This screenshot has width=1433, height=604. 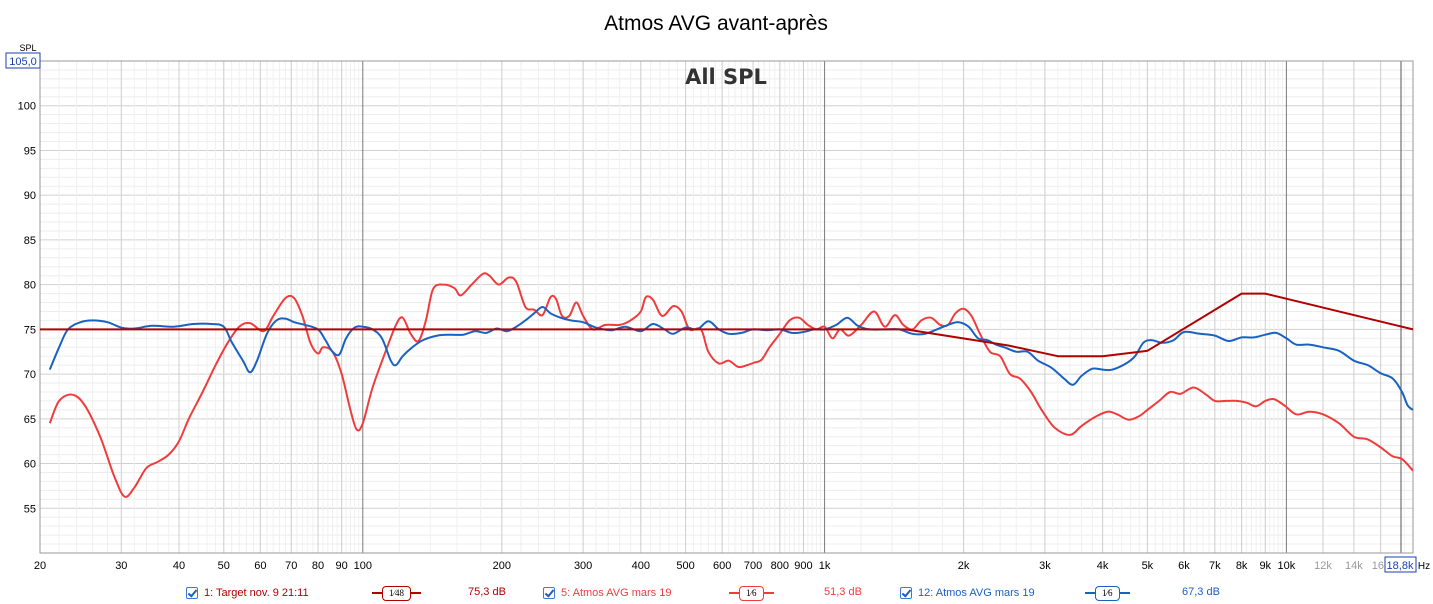 What do you see at coordinates (30, 465) in the screenshot?
I see `y-tick-label: 60` at bounding box center [30, 465].